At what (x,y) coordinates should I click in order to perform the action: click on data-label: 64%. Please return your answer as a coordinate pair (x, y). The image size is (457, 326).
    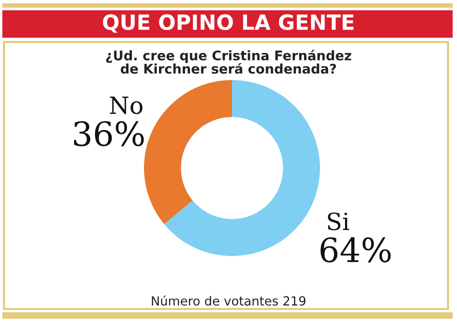
    Looking at the image, I should click on (355, 249).